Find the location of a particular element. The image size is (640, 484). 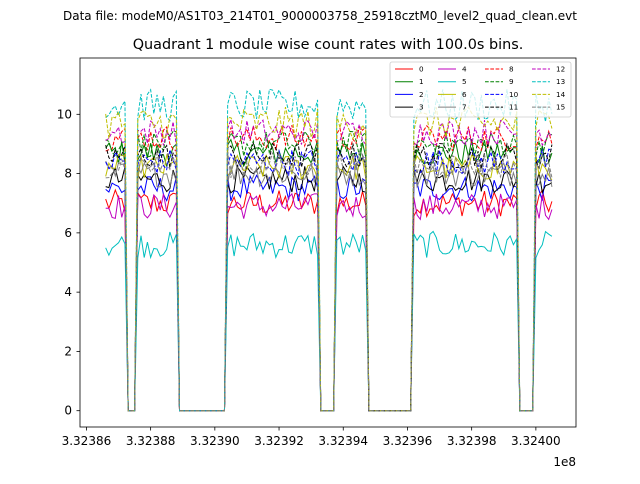

legend-entry-11: 11 is located at coordinates (501, 107).